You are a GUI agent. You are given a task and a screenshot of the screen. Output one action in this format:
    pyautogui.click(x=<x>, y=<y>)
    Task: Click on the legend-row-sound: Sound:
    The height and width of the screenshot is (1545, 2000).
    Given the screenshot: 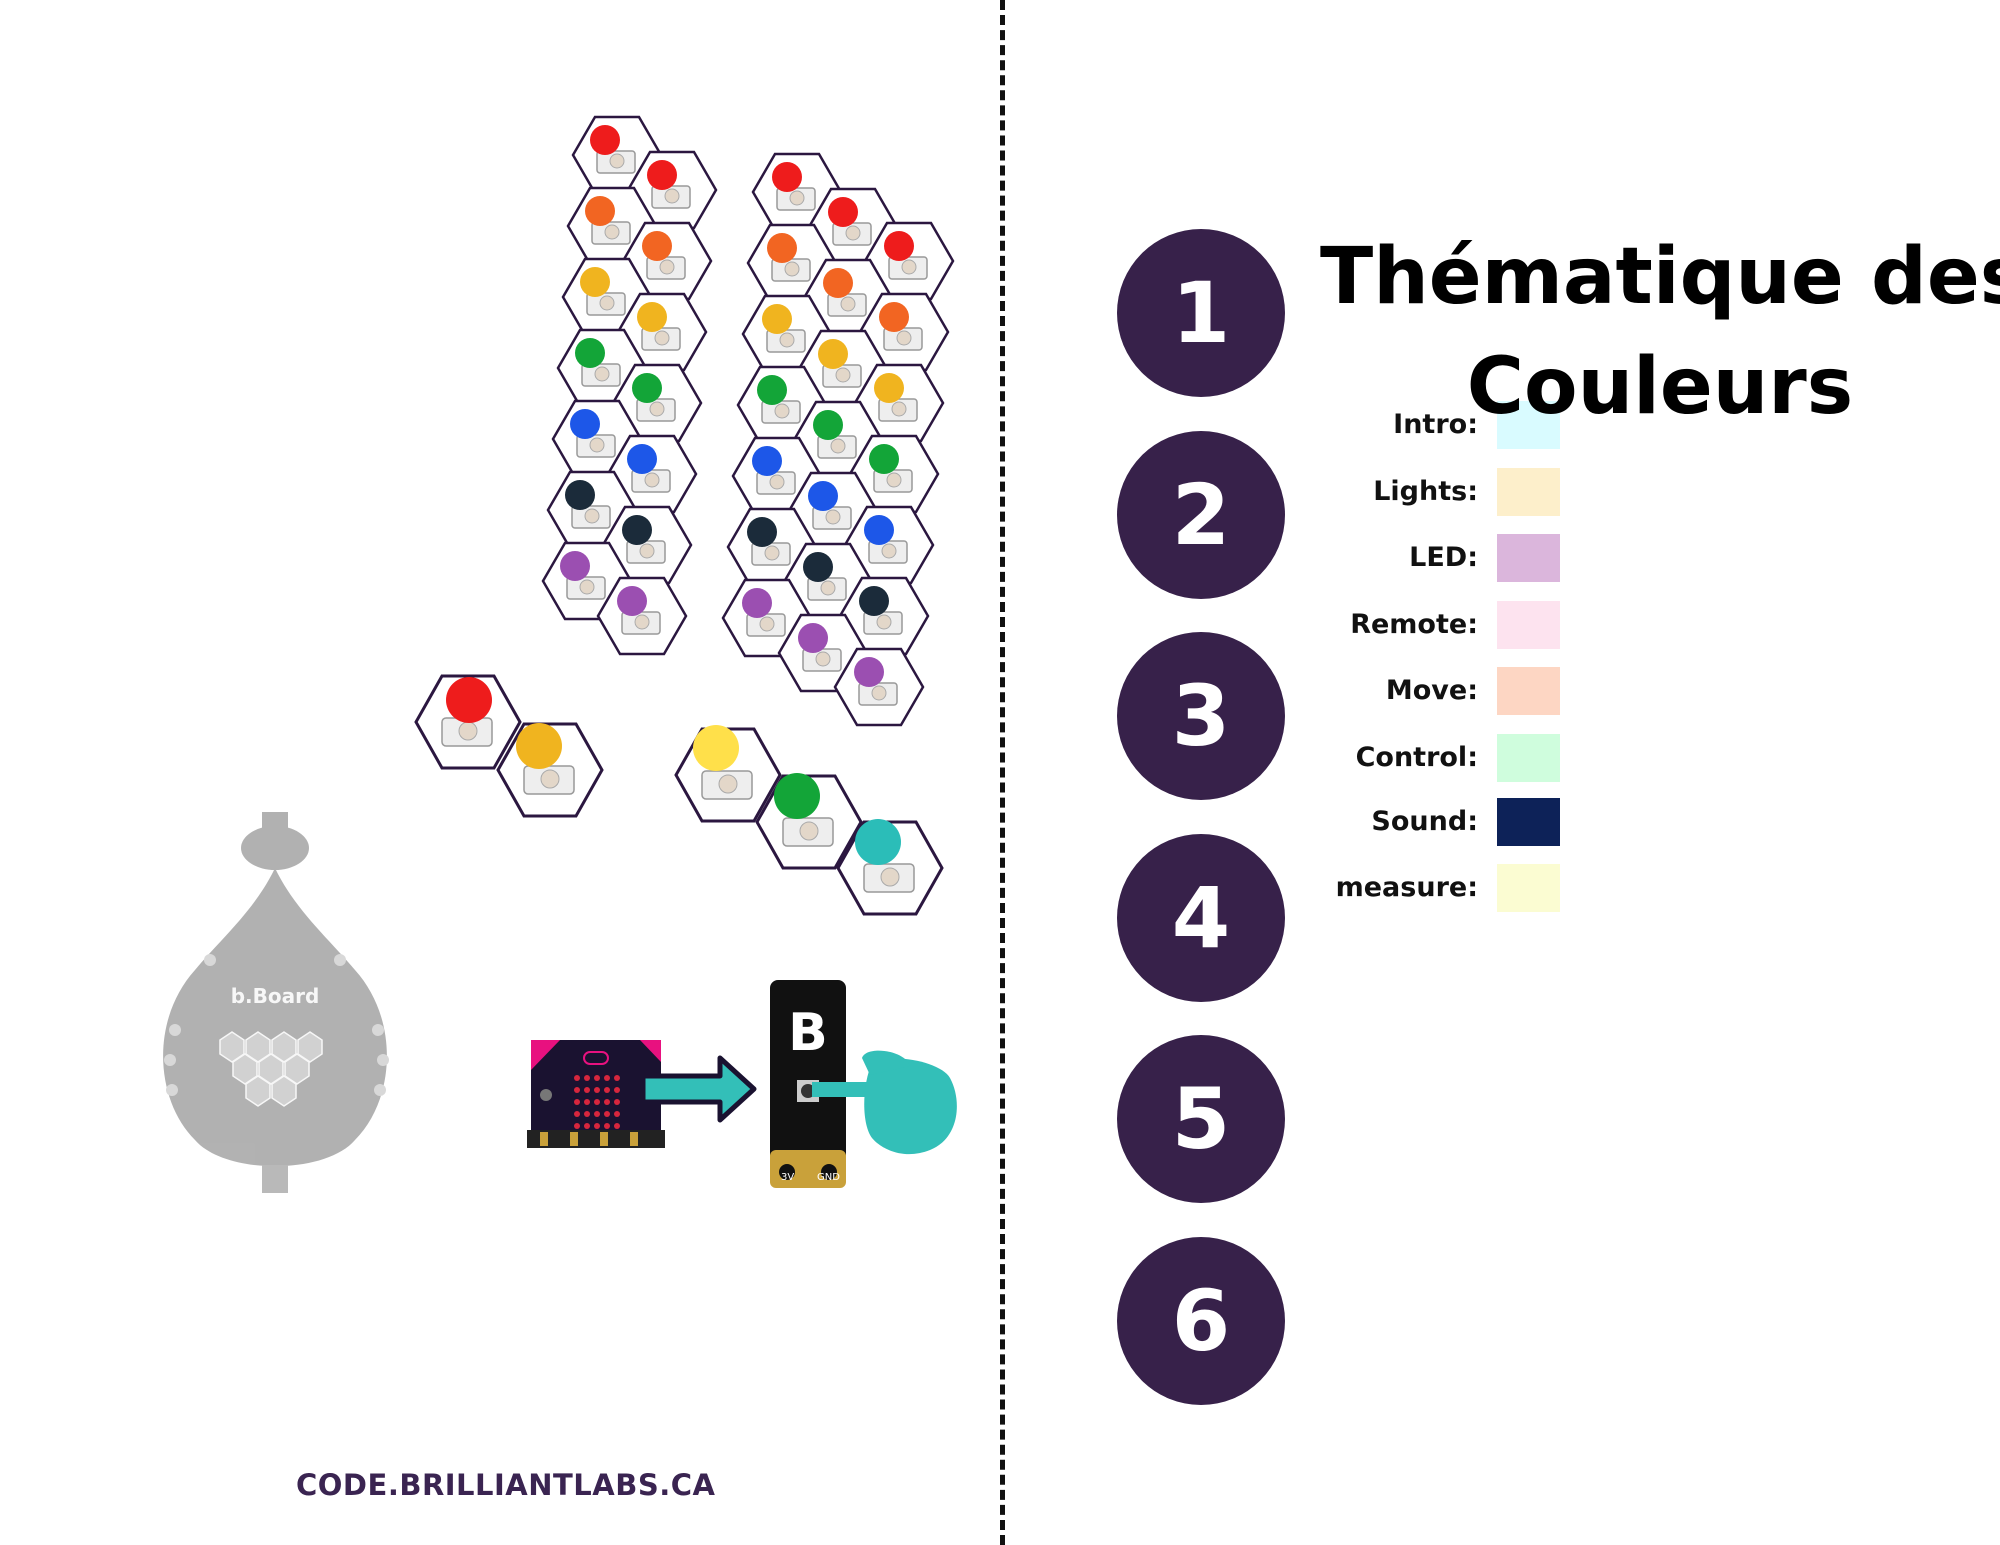 What is the action you would take?
    pyautogui.click(x=1445, y=822)
    